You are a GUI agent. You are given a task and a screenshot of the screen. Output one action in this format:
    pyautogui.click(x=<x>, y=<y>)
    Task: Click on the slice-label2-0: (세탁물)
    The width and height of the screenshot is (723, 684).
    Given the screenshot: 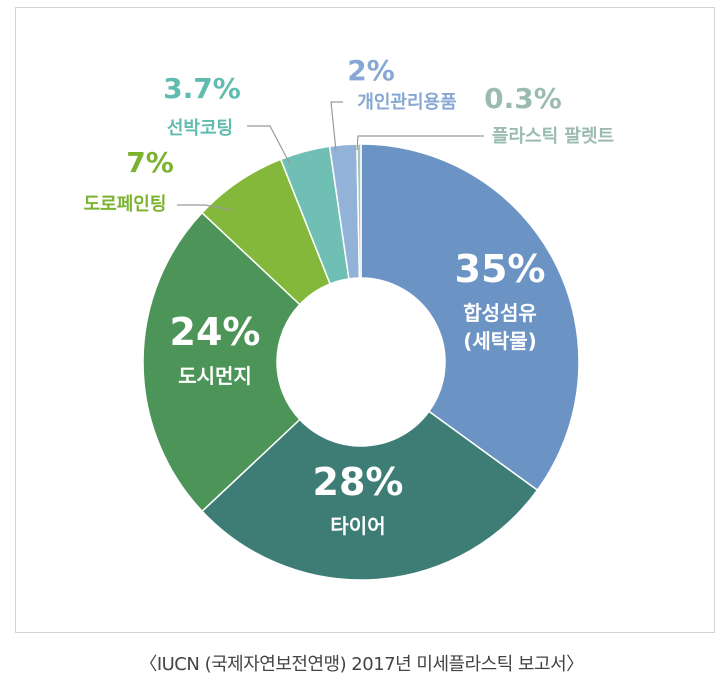 What is the action you would take?
    pyautogui.click(x=499, y=341)
    